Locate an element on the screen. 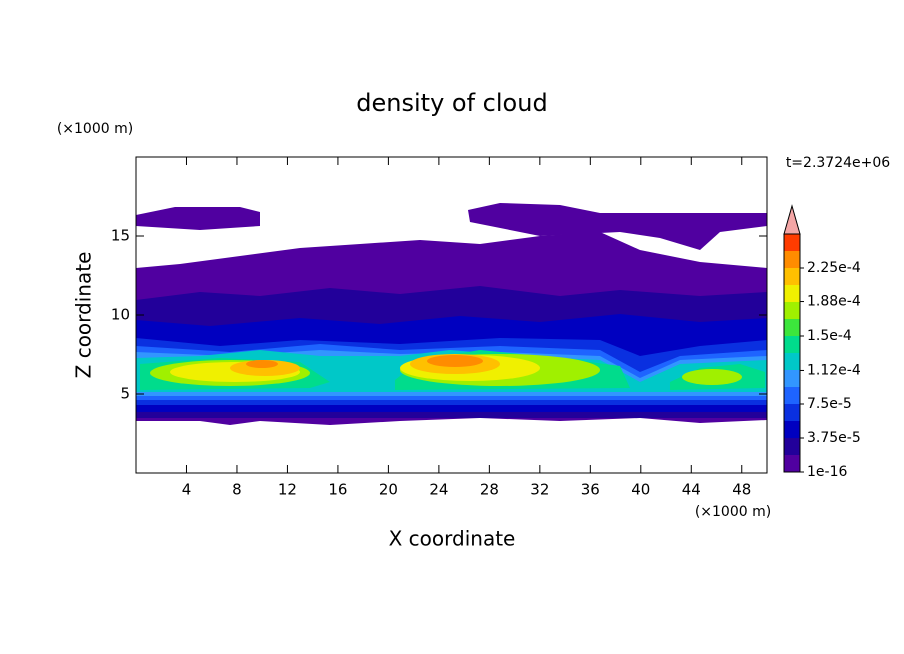  x-tick-label: 16 is located at coordinates (337, 490).